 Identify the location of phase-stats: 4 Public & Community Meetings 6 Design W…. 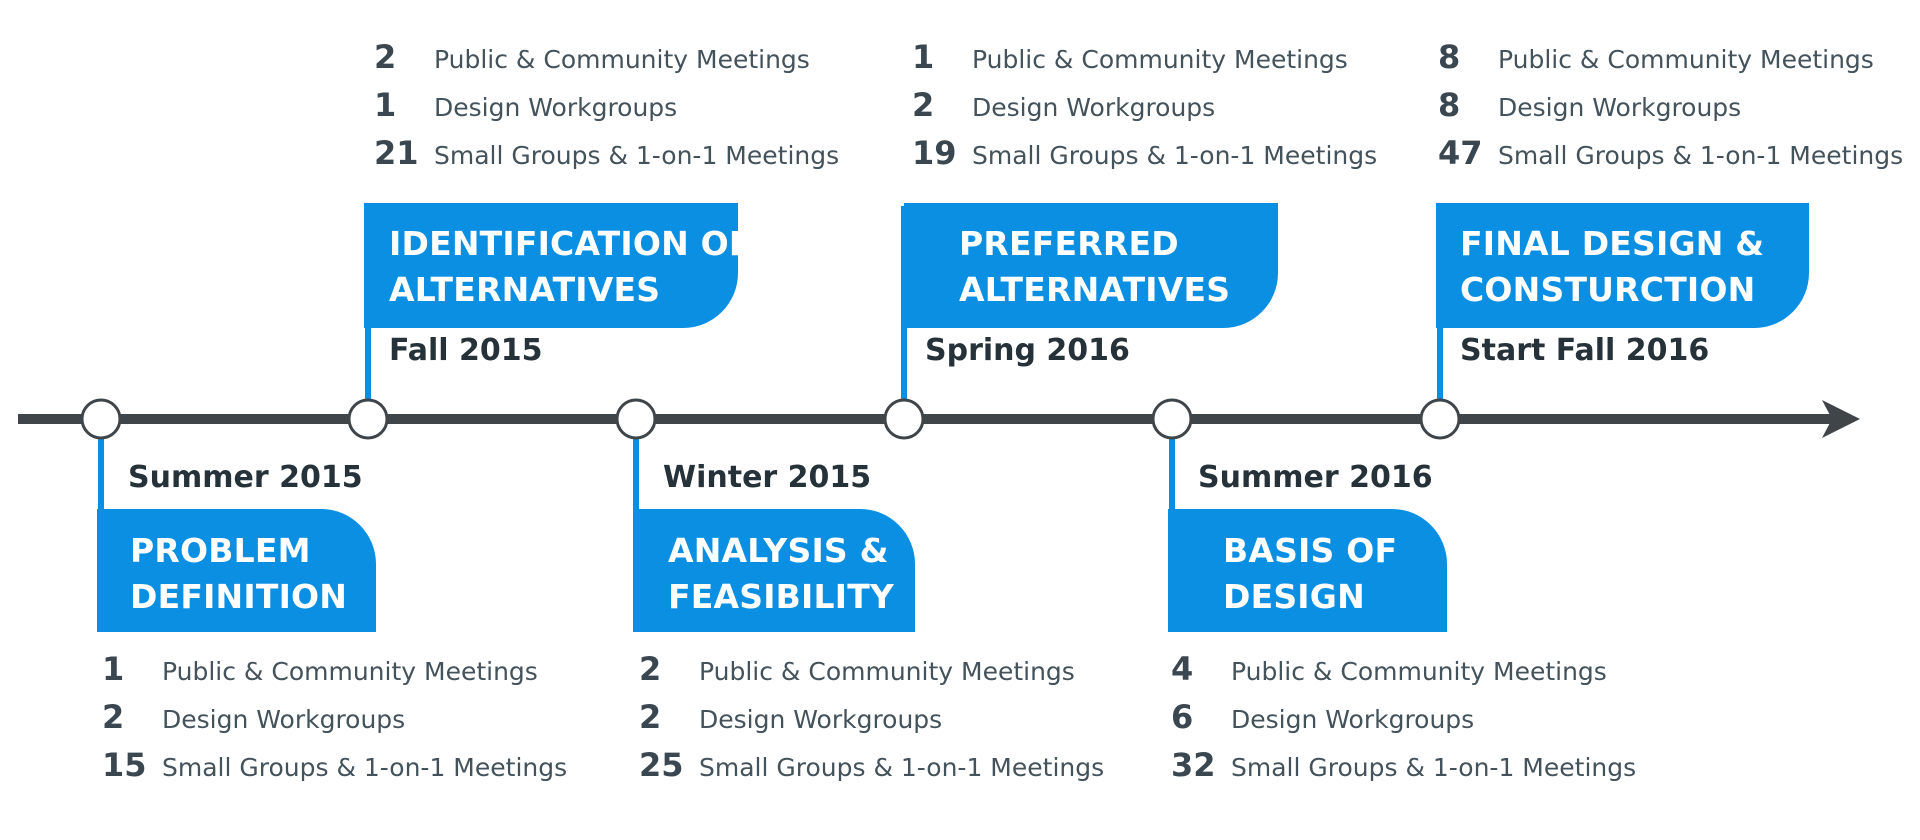
(1403, 722).